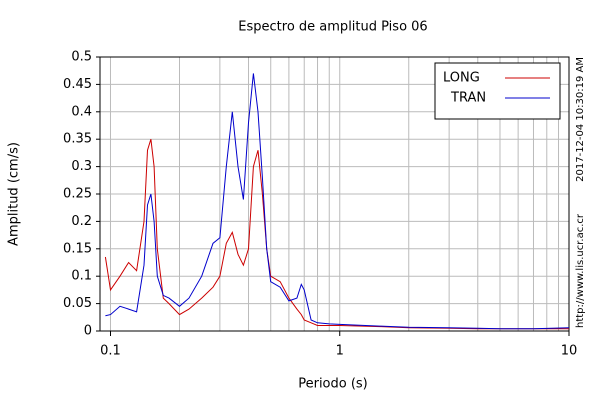 The width and height of the screenshot is (600, 400). I want to click on legend-label: TRAN, so click(468, 98).